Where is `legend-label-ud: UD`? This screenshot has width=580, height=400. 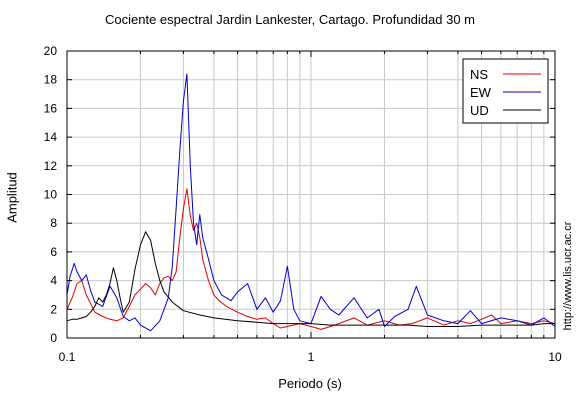
legend-label-ud: UD is located at coordinates (479, 110).